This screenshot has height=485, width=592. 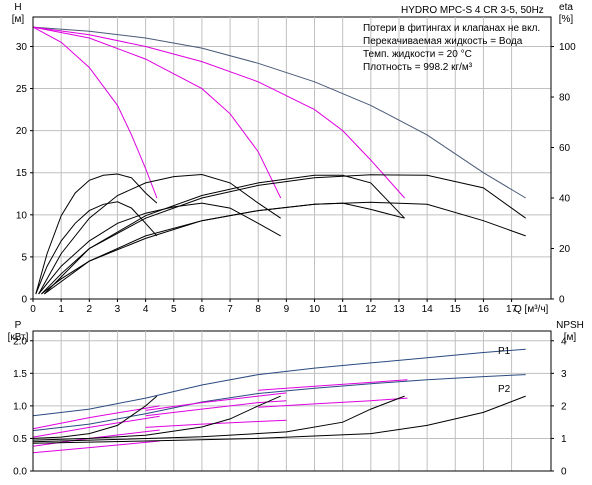 I want to click on top-y2-tick-label: 60, so click(x=565, y=148).